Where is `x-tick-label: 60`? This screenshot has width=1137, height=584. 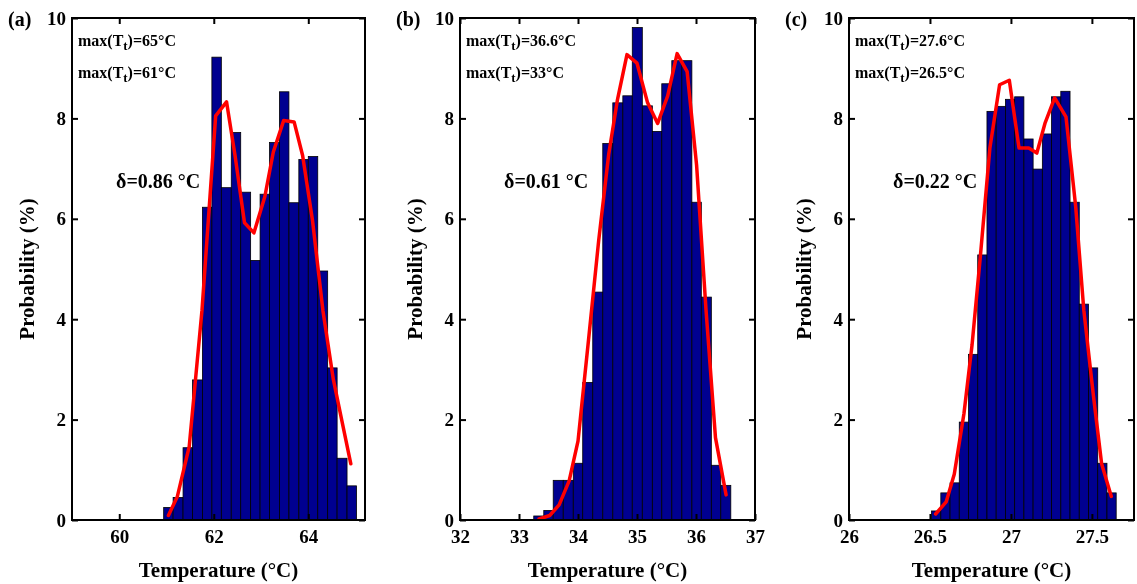
x-tick-label: 60 is located at coordinates (120, 537).